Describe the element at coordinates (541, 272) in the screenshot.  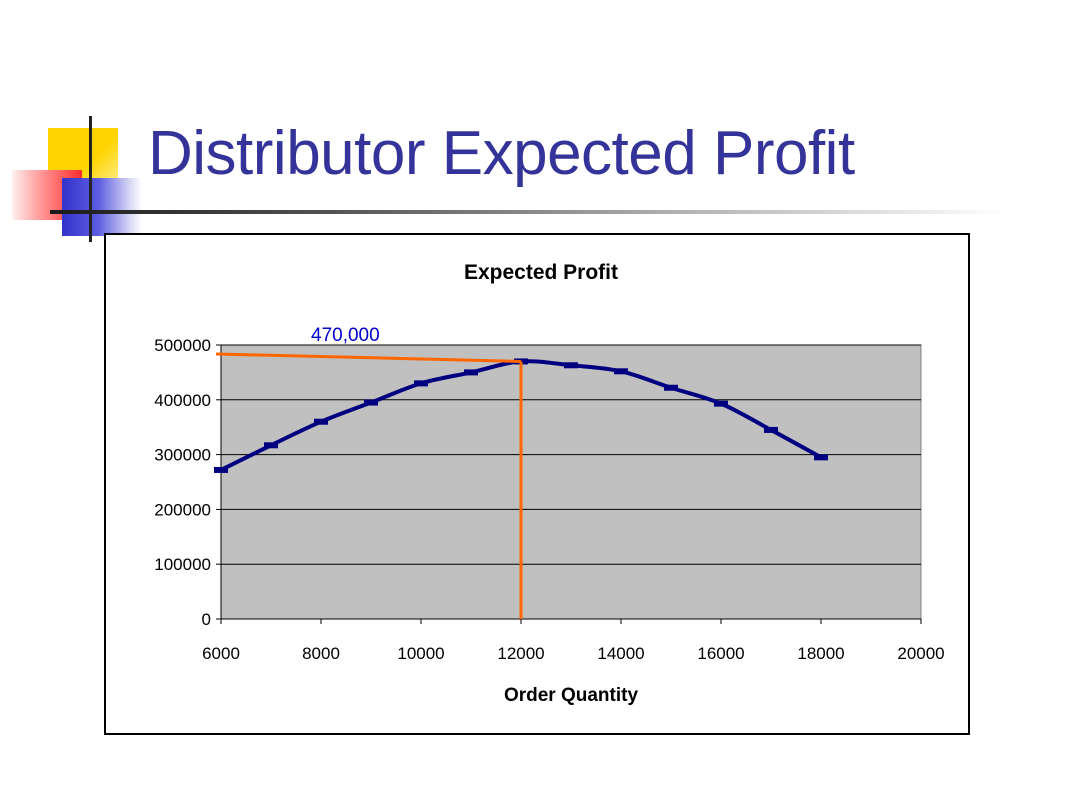
I see `chart-title: Expected Profit` at that location.